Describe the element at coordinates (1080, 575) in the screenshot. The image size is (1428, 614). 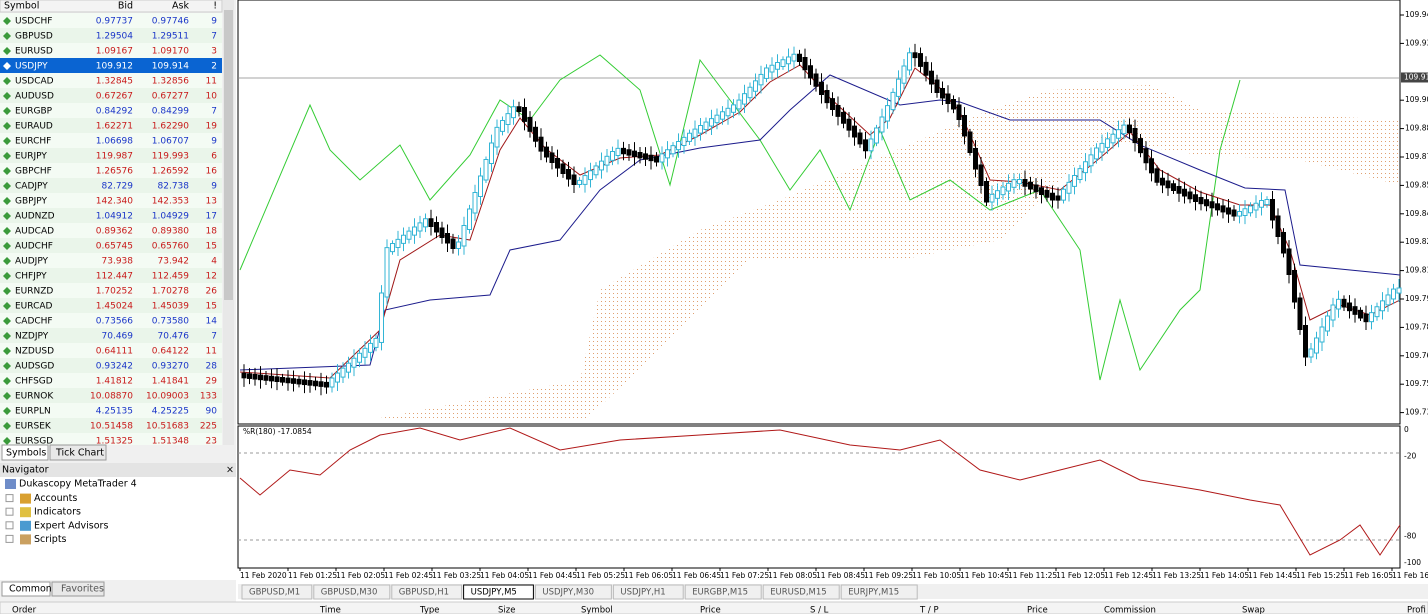
I see `time-label: 11 Feb 12:05` at that location.